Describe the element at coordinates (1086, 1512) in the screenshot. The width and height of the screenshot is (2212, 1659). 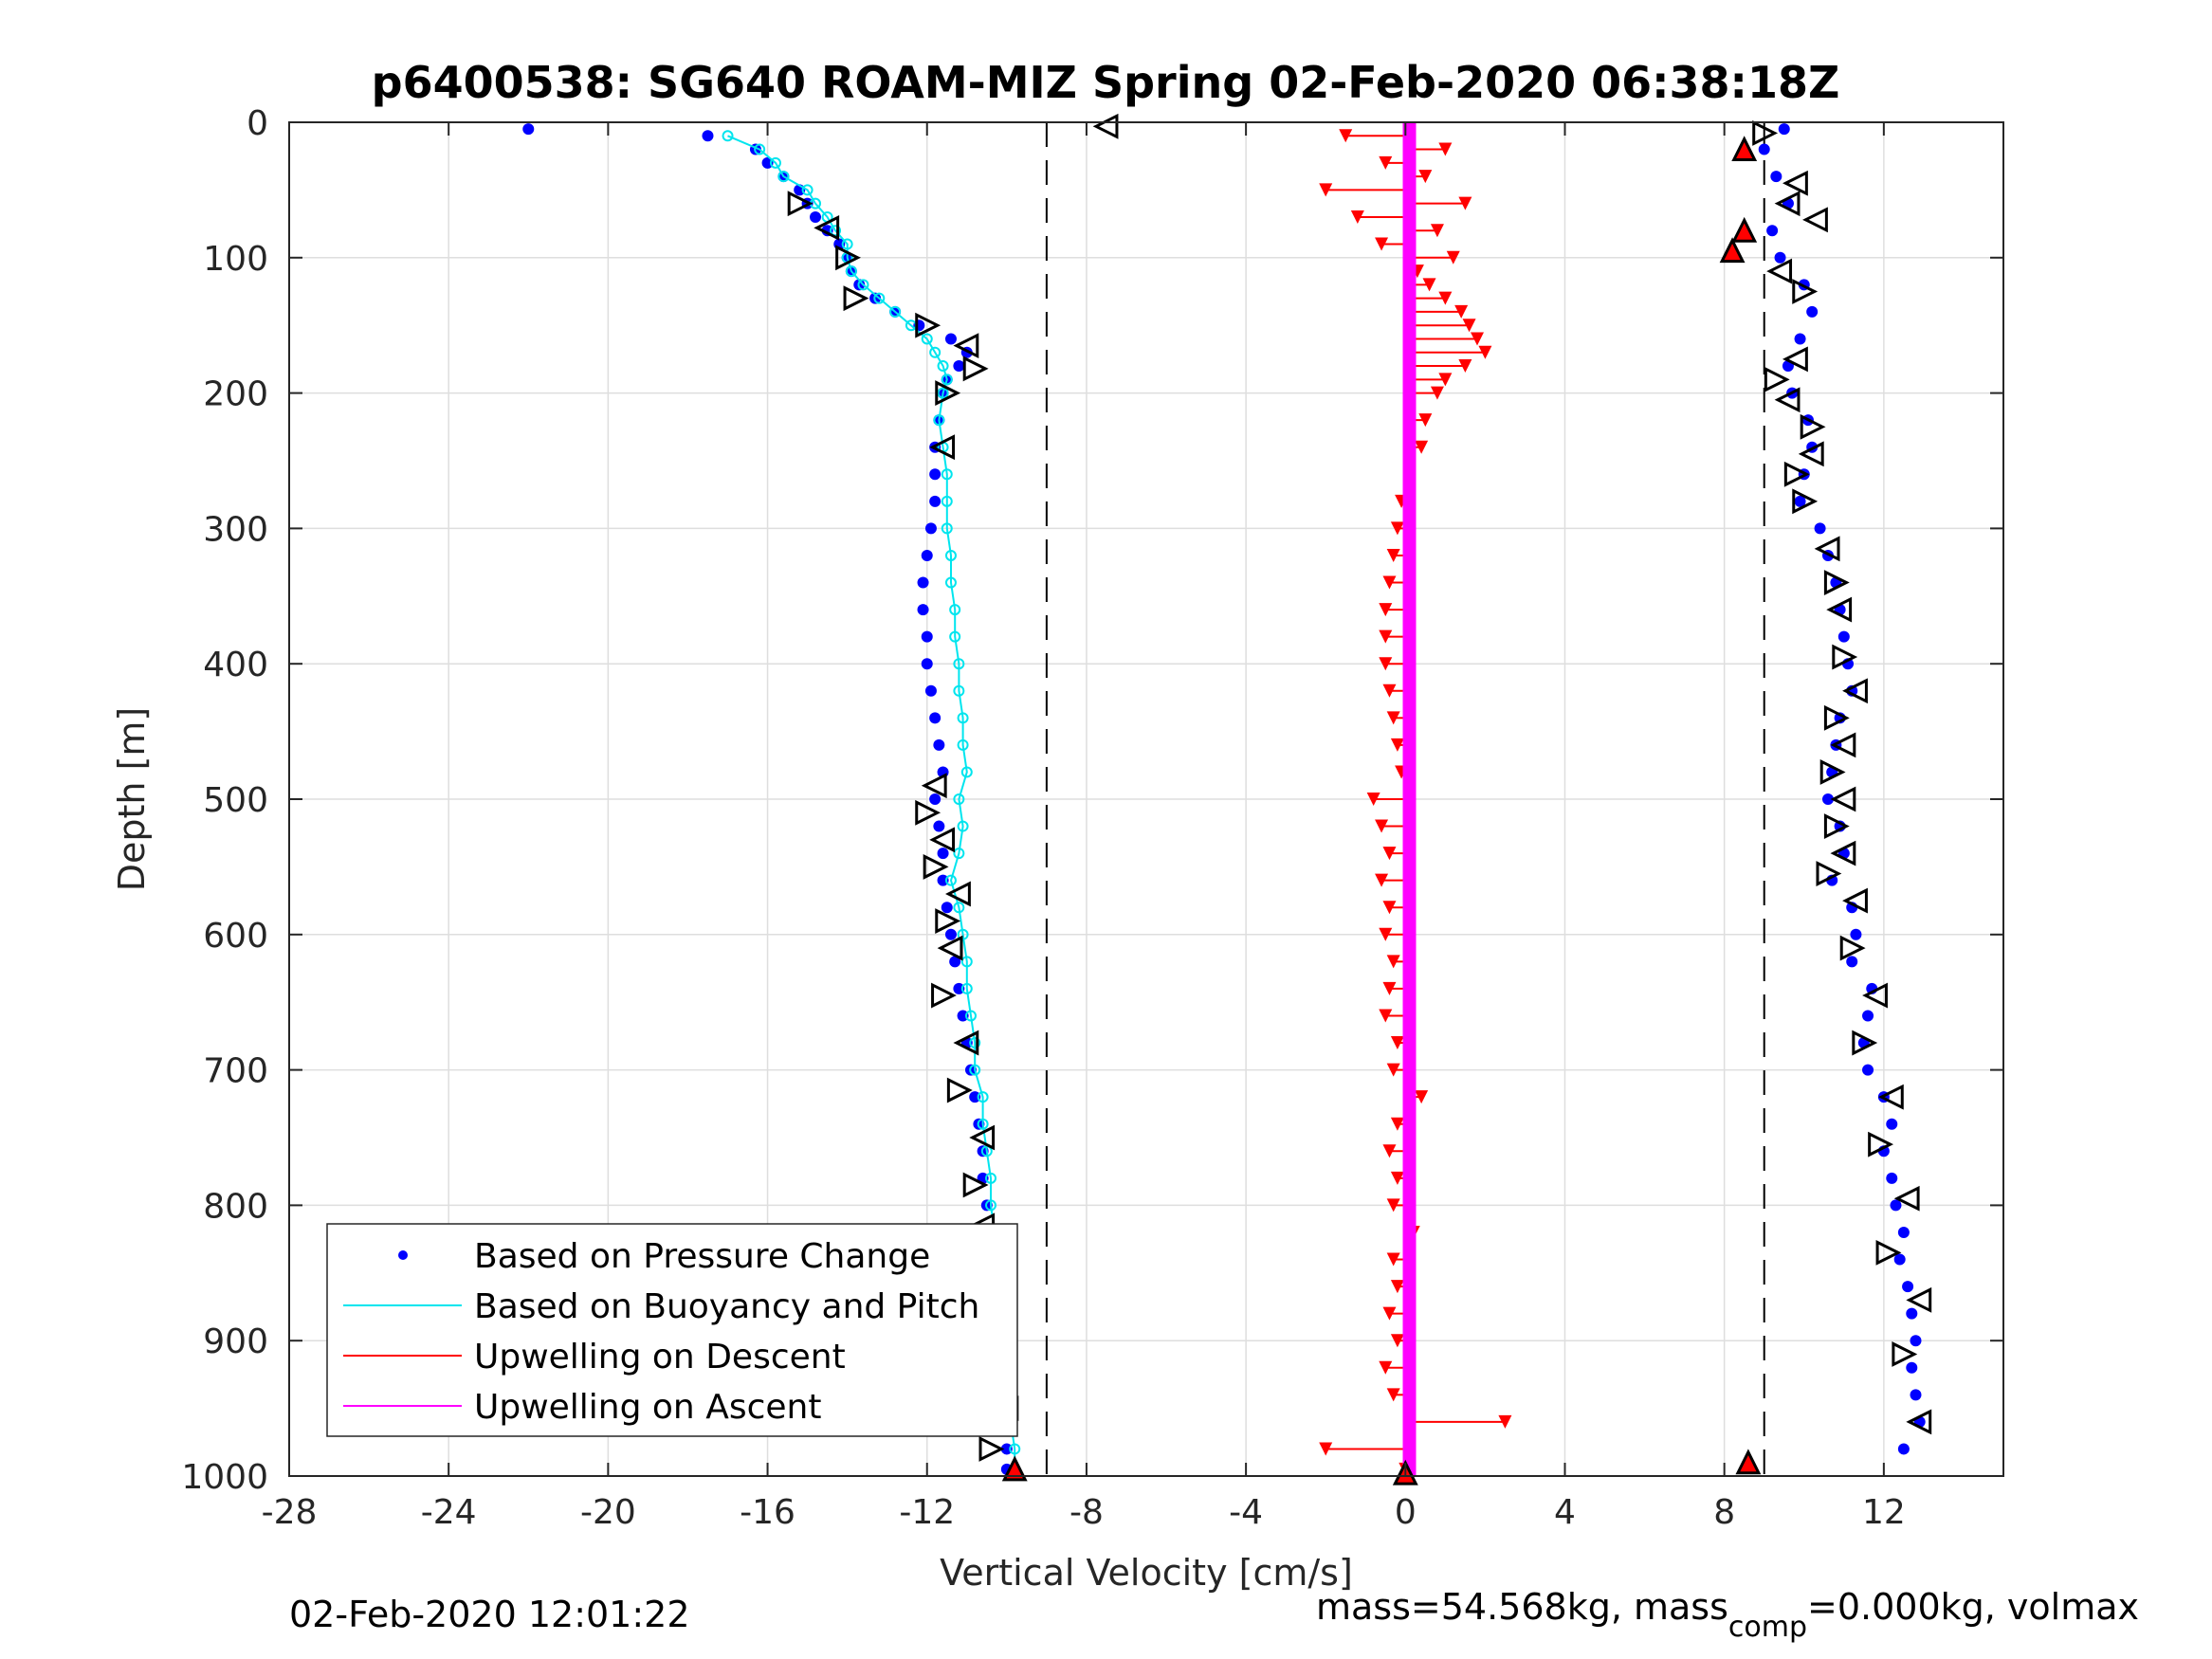
I see `x-tick-label: -8` at that location.